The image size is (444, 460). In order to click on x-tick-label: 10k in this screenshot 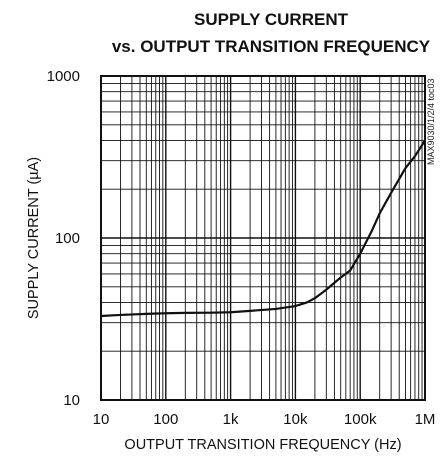, I will do `click(295, 419)`.